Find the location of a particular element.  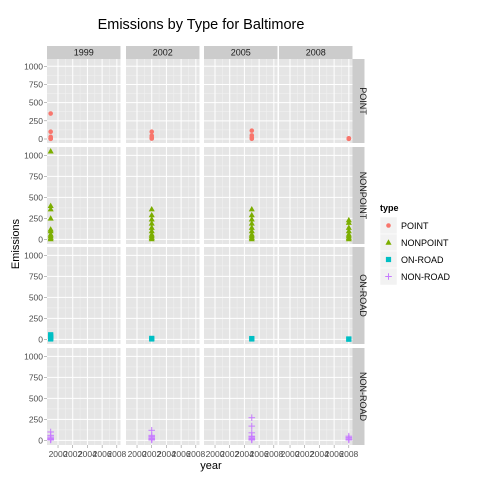

legend-key-non-road is located at coordinates (388, 276).